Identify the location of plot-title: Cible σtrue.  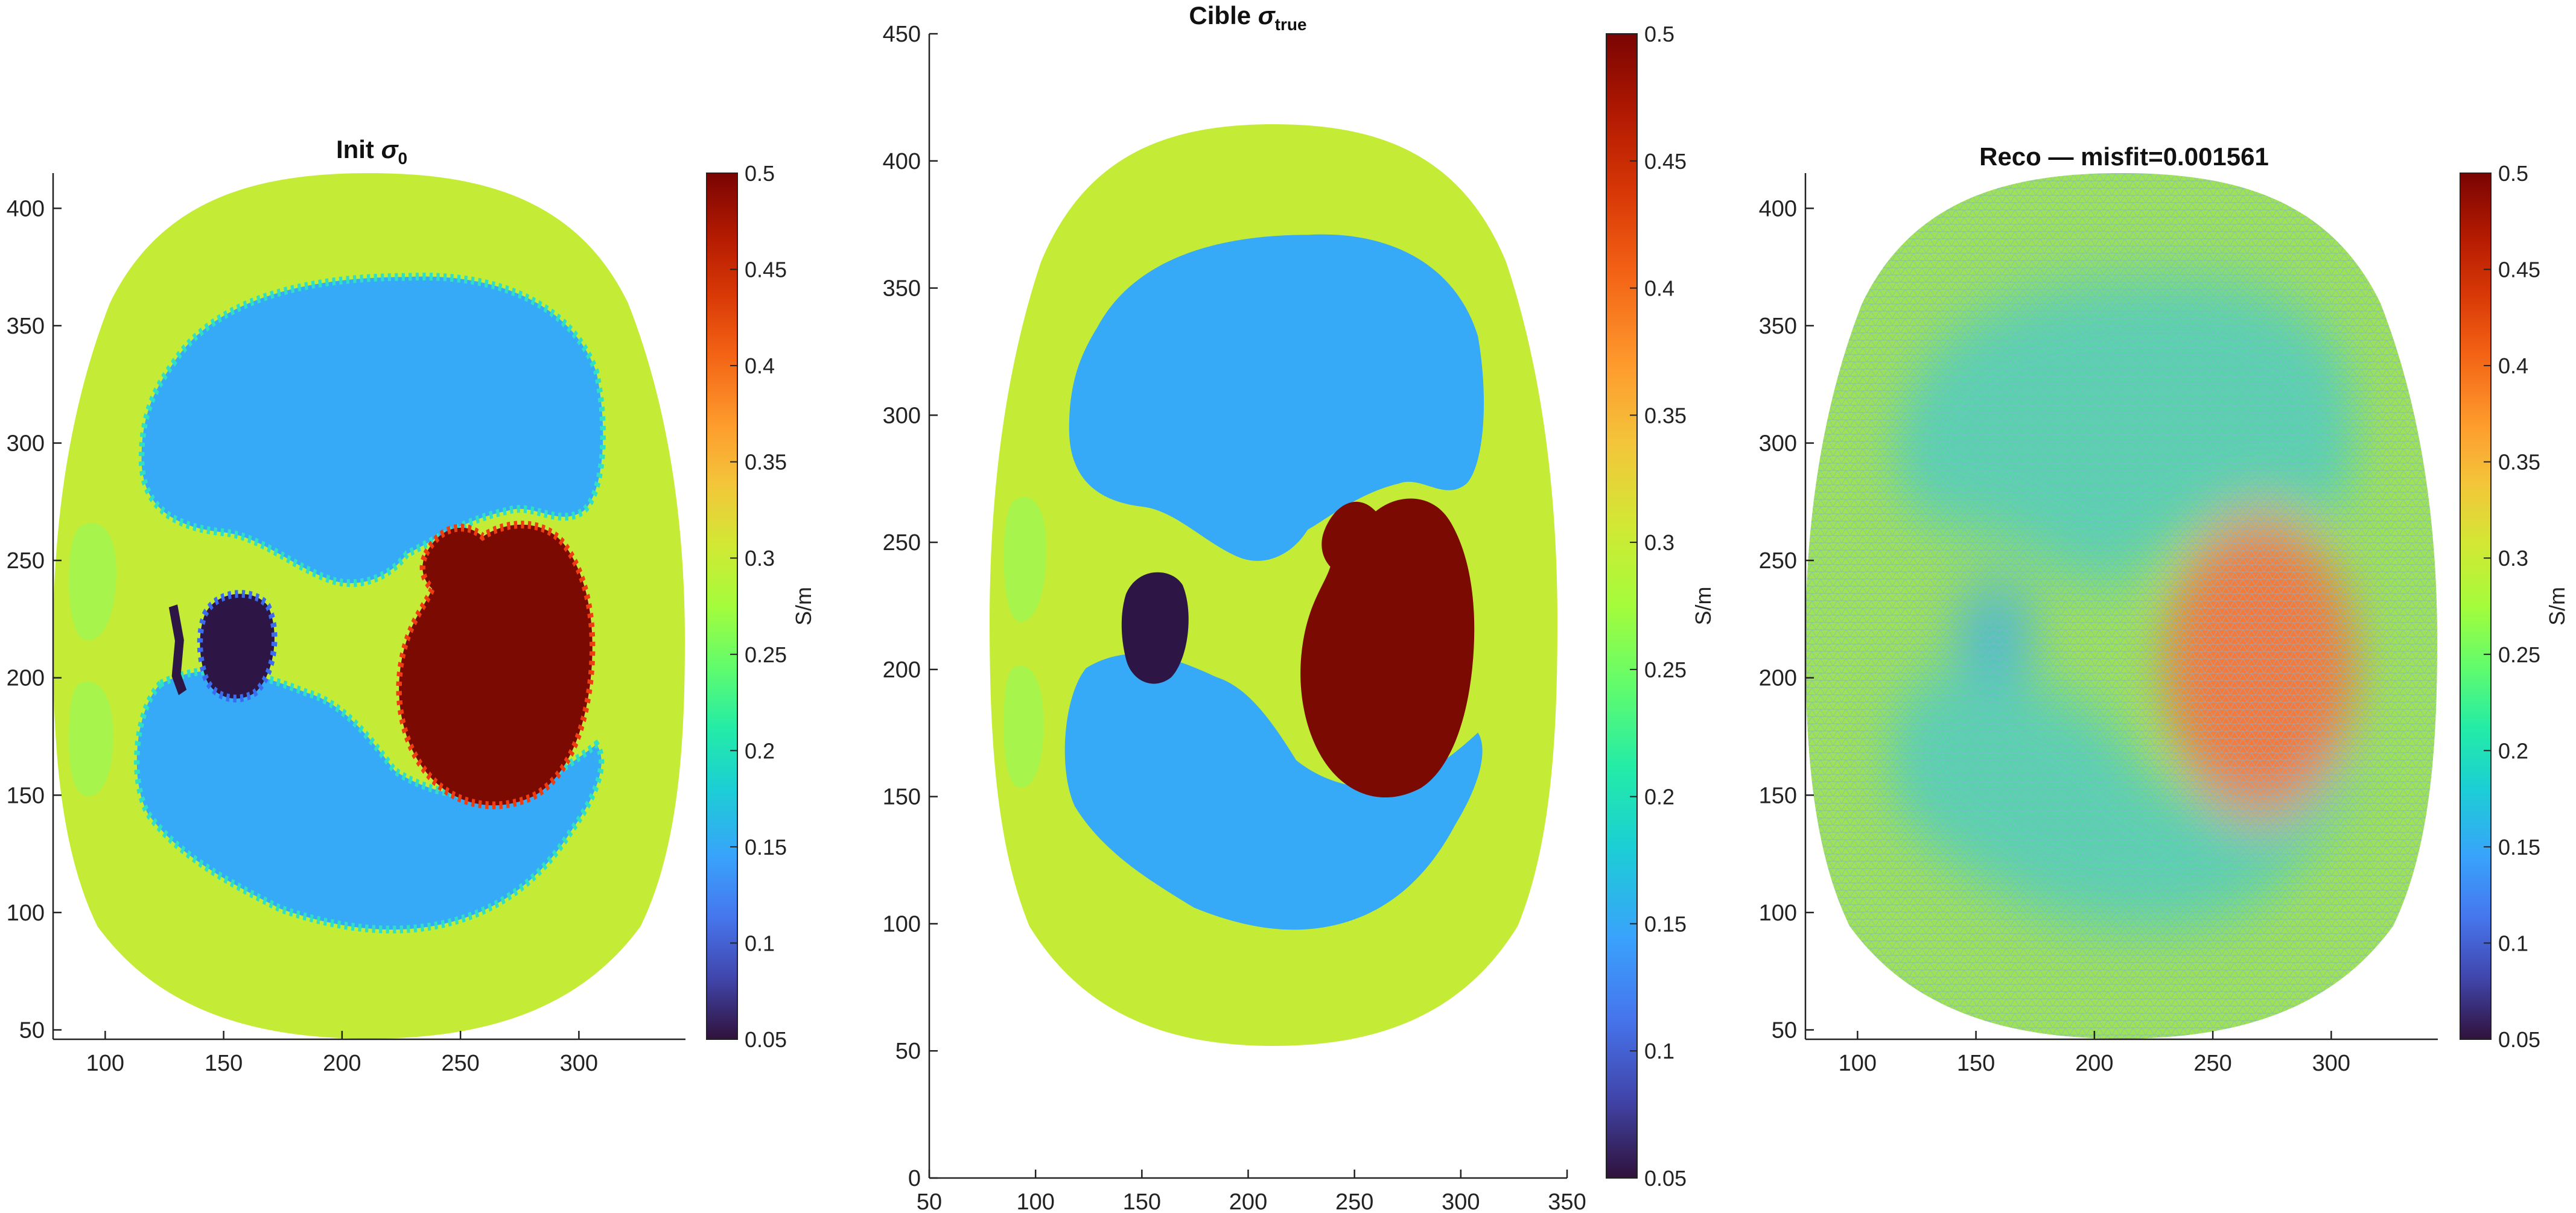
(1247, 18).